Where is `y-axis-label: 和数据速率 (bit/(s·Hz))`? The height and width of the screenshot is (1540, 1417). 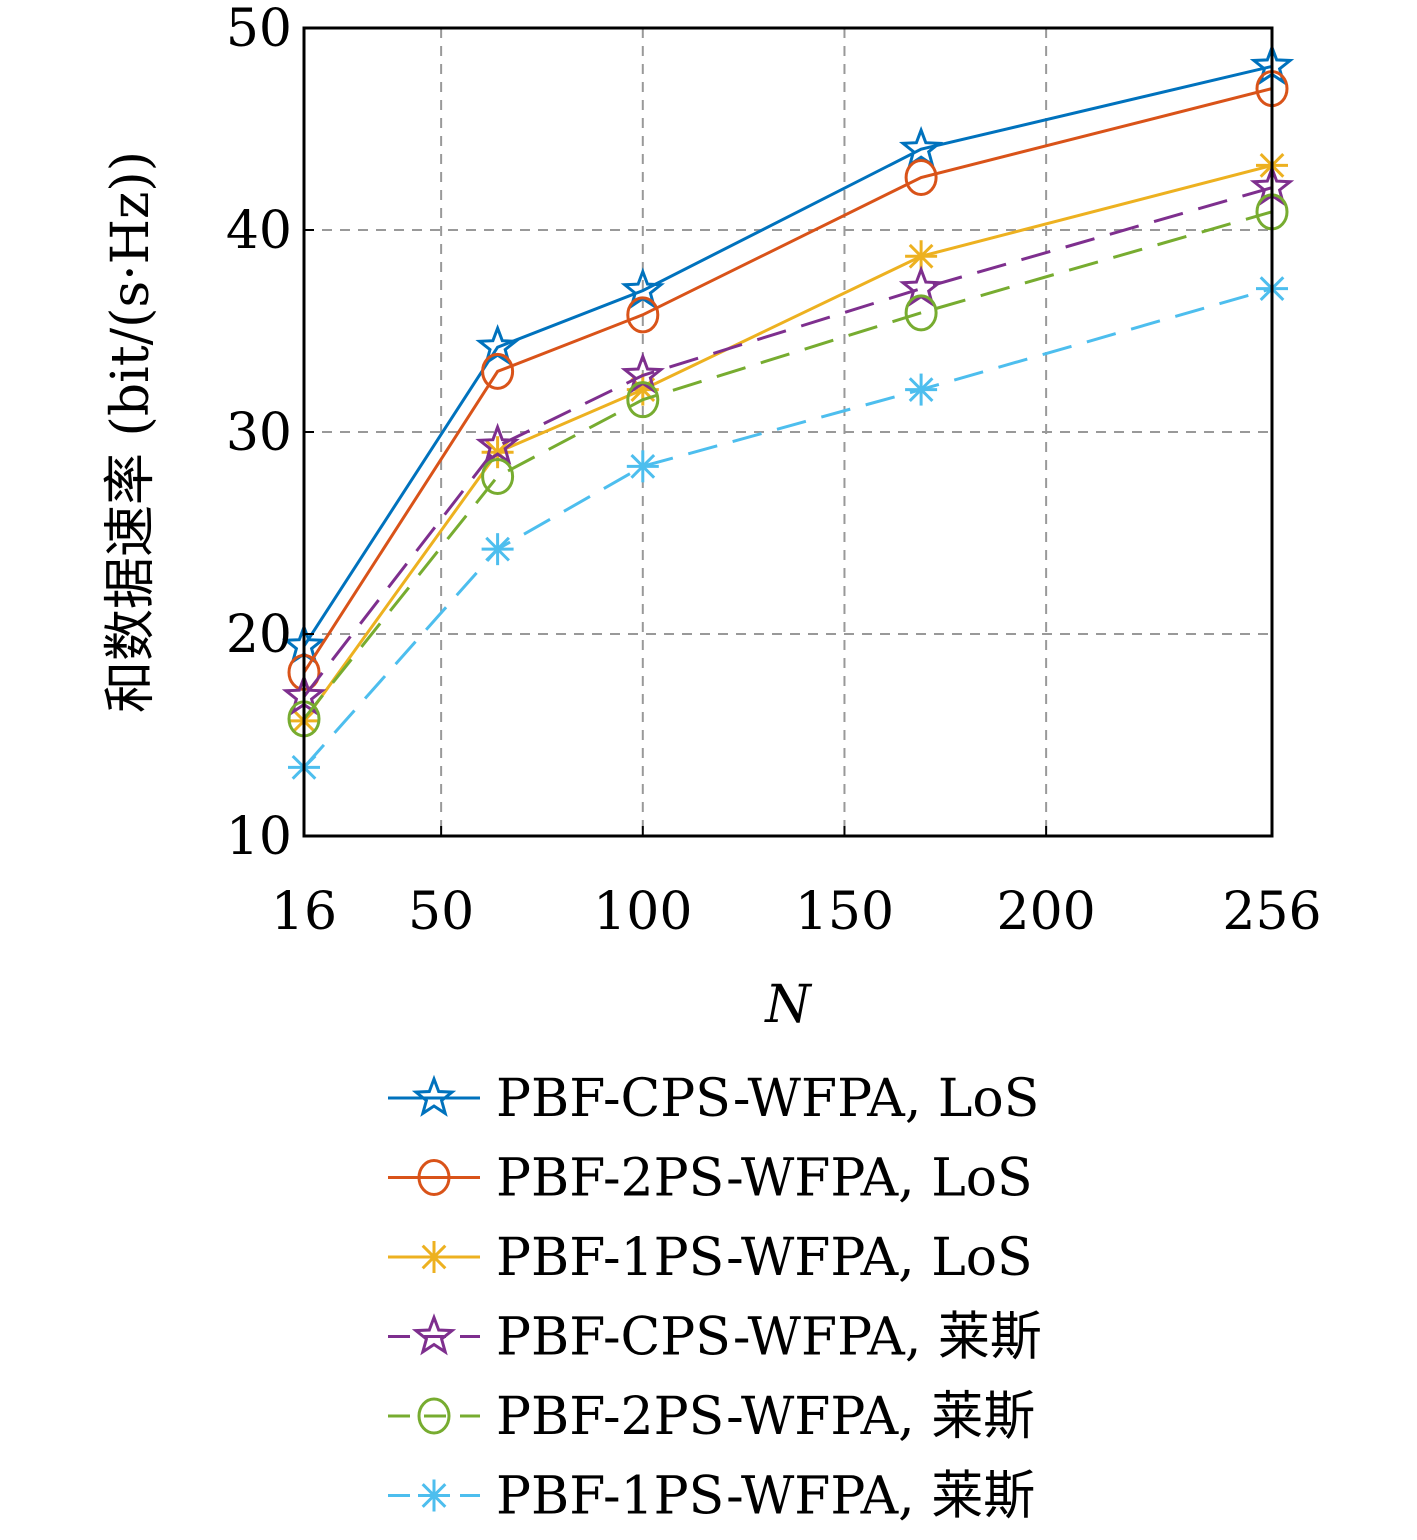
y-axis-label: 和数据速率 (bit/(s·Hz)) is located at coordinates (131, 432).